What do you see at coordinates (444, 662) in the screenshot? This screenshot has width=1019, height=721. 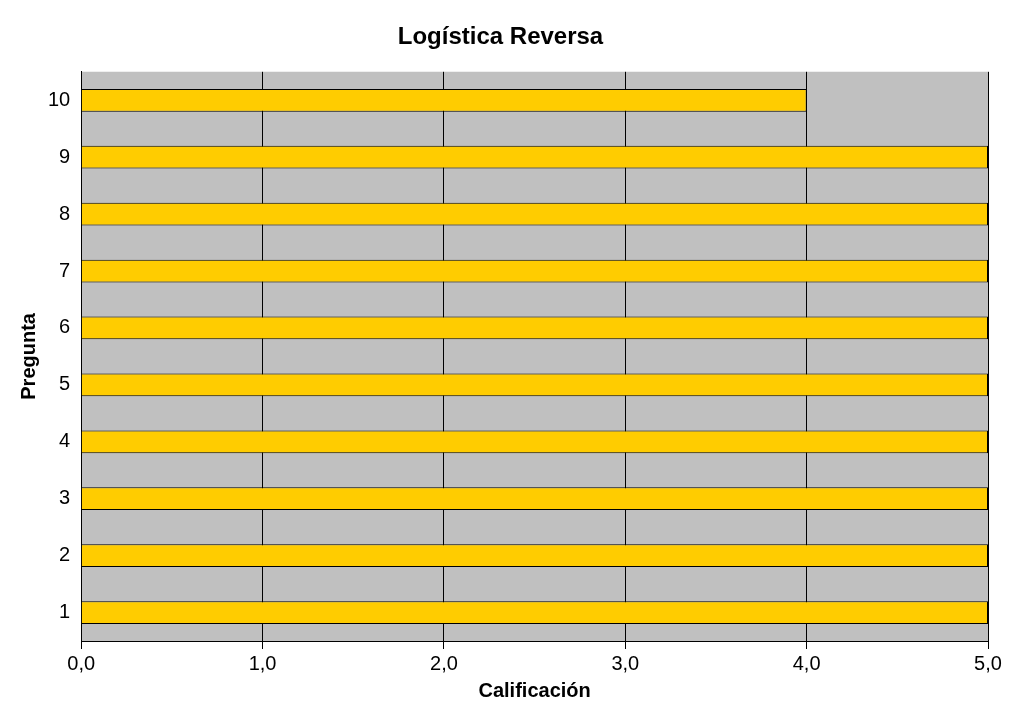 I see `x-tick-label: 2,0` at bounding box center [444, 662].